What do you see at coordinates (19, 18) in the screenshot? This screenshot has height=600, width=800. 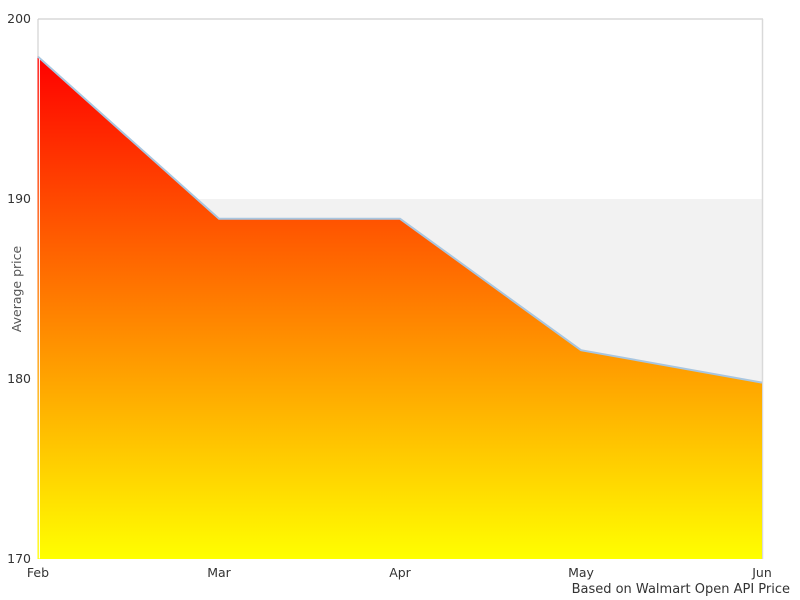 I see `y-tick-200: 200` at bounding box center [19, 18].